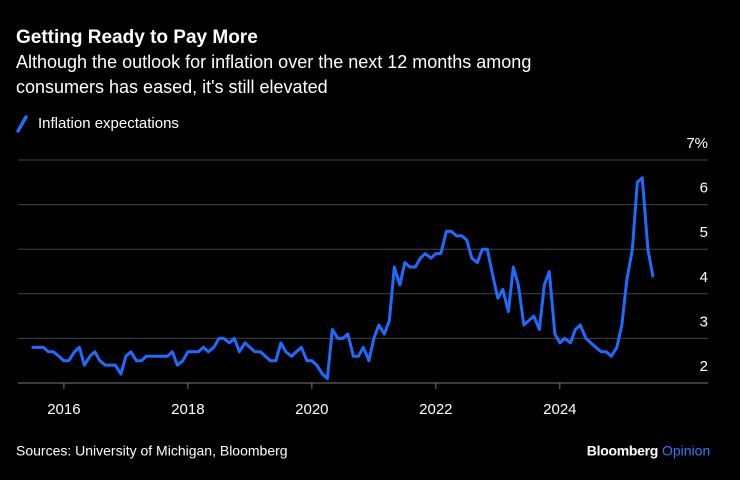  What do you see at coordinates (704, 188) in the screenshot?
I see `y-tick-label: 6` at bounding box center [704, 188].